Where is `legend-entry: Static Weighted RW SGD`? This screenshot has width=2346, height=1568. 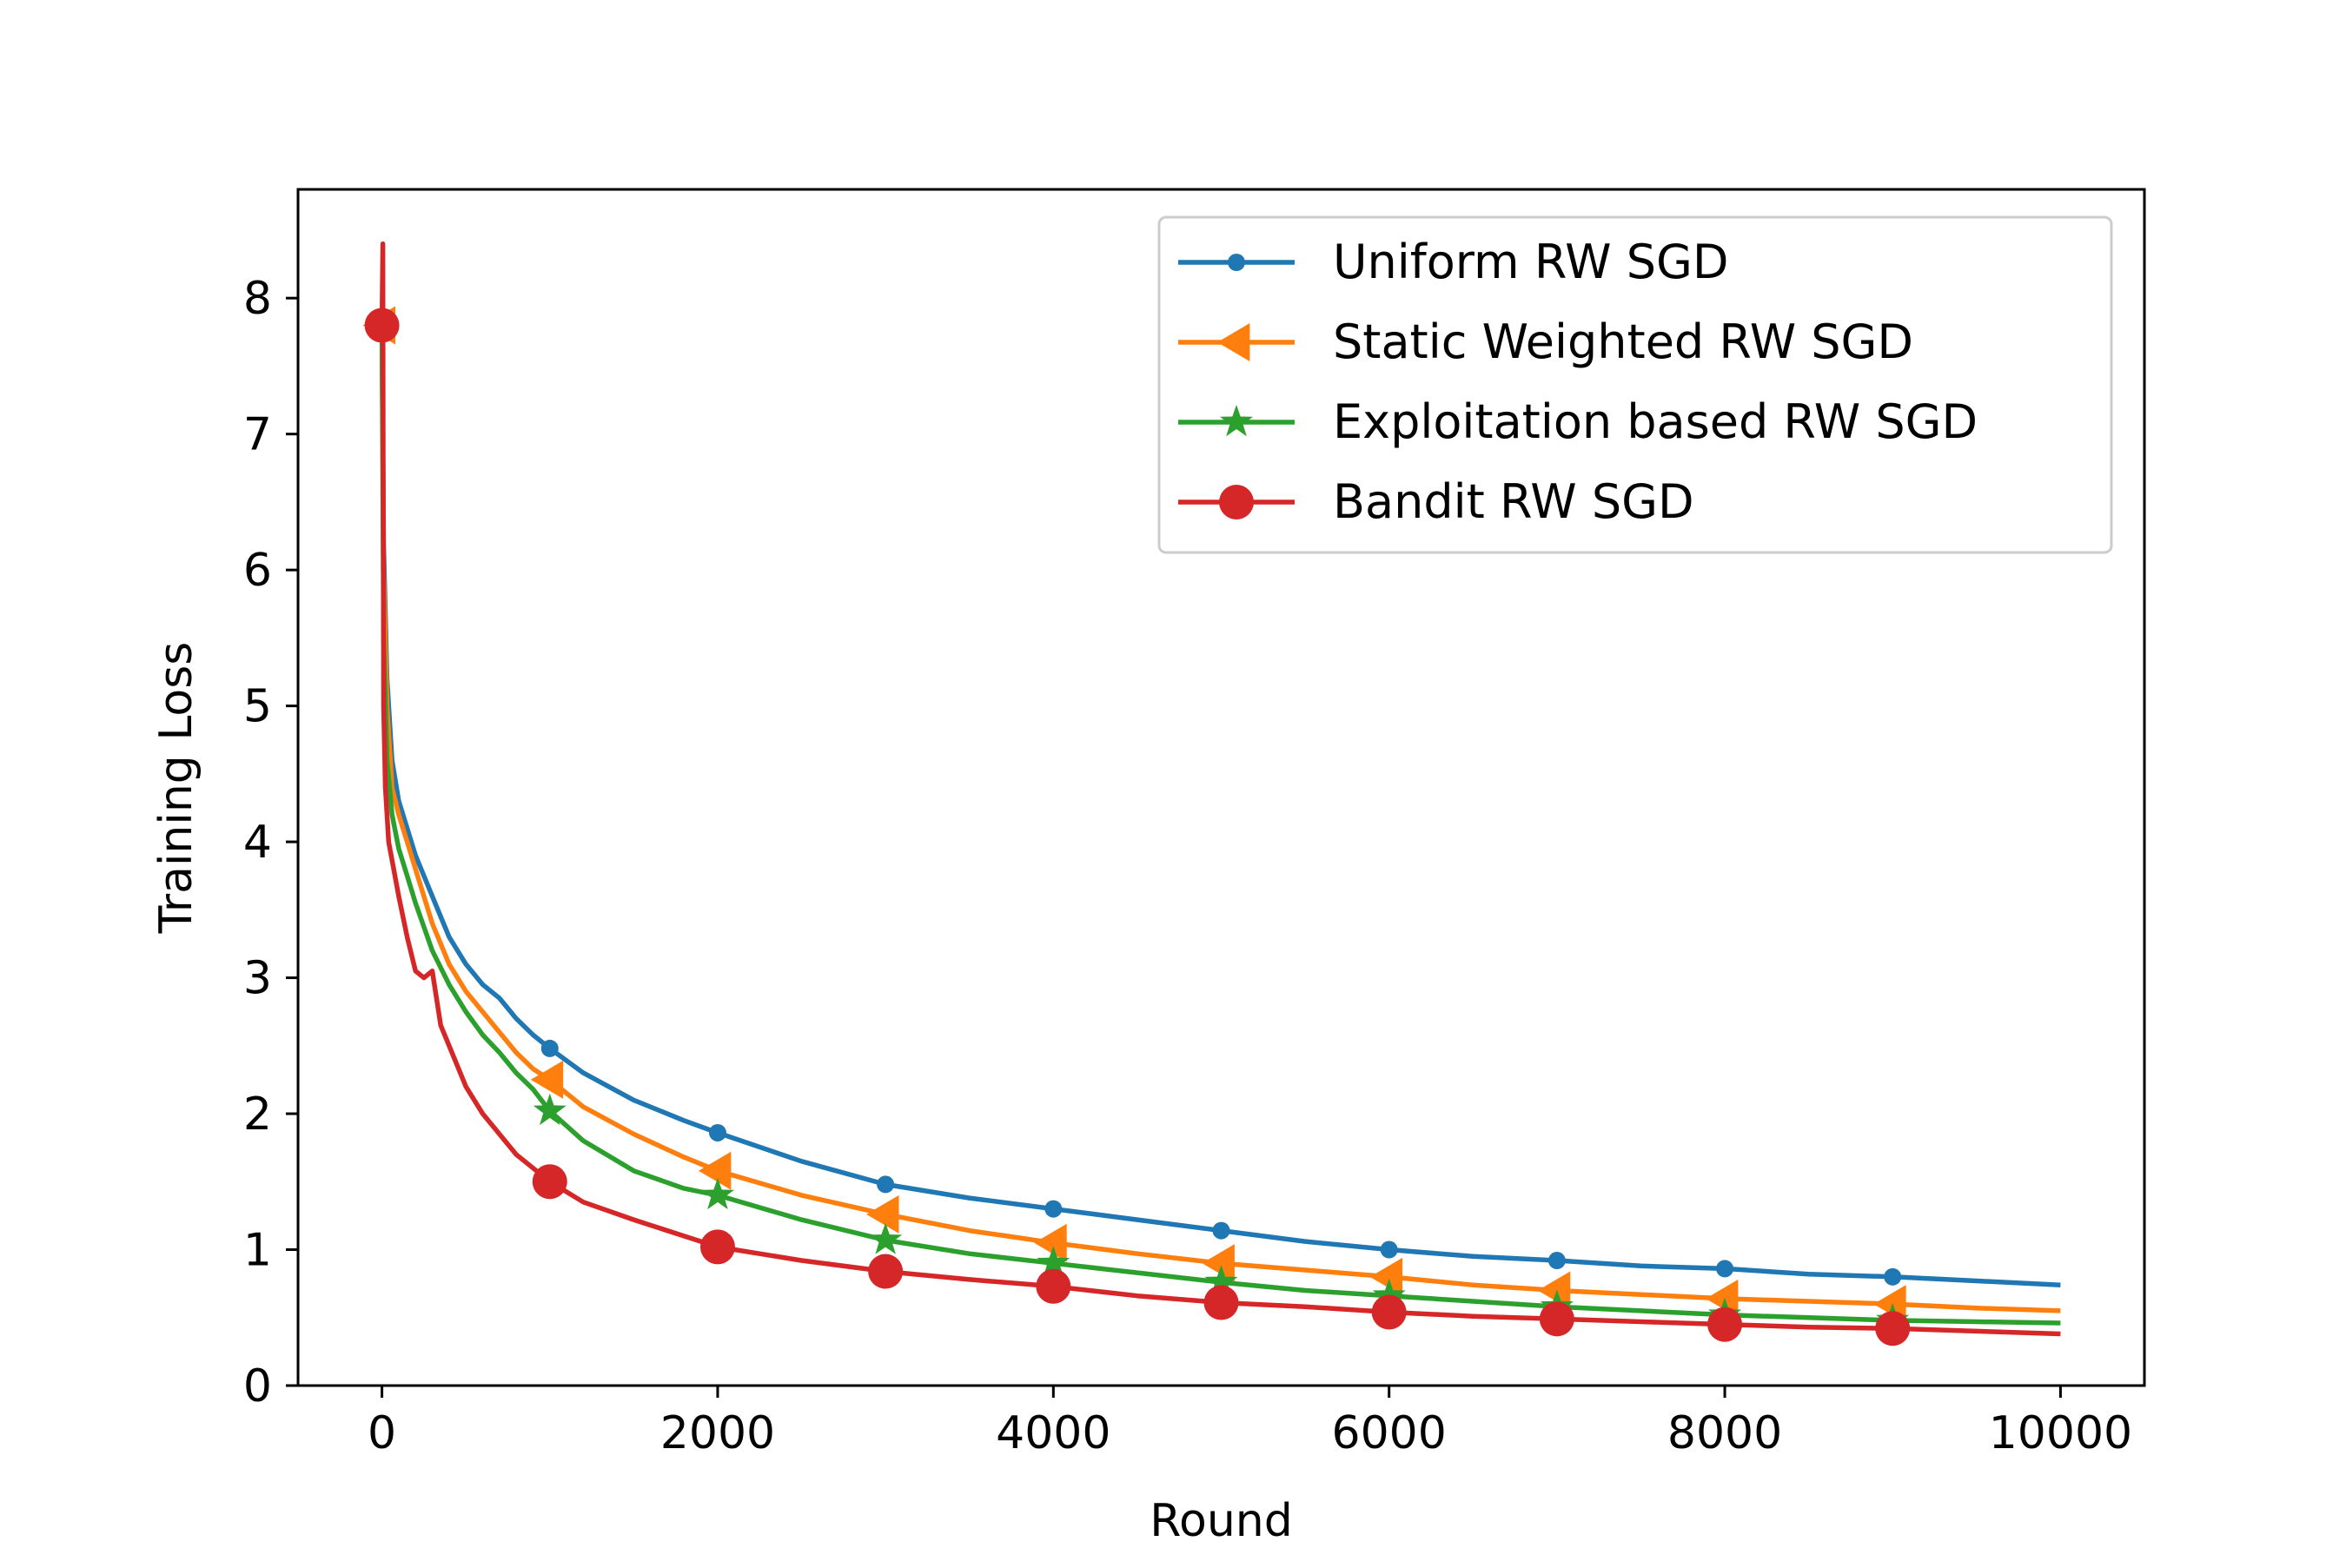 legend-entry: Static Weighted RW SGD is located at coordinates (1546, 341).